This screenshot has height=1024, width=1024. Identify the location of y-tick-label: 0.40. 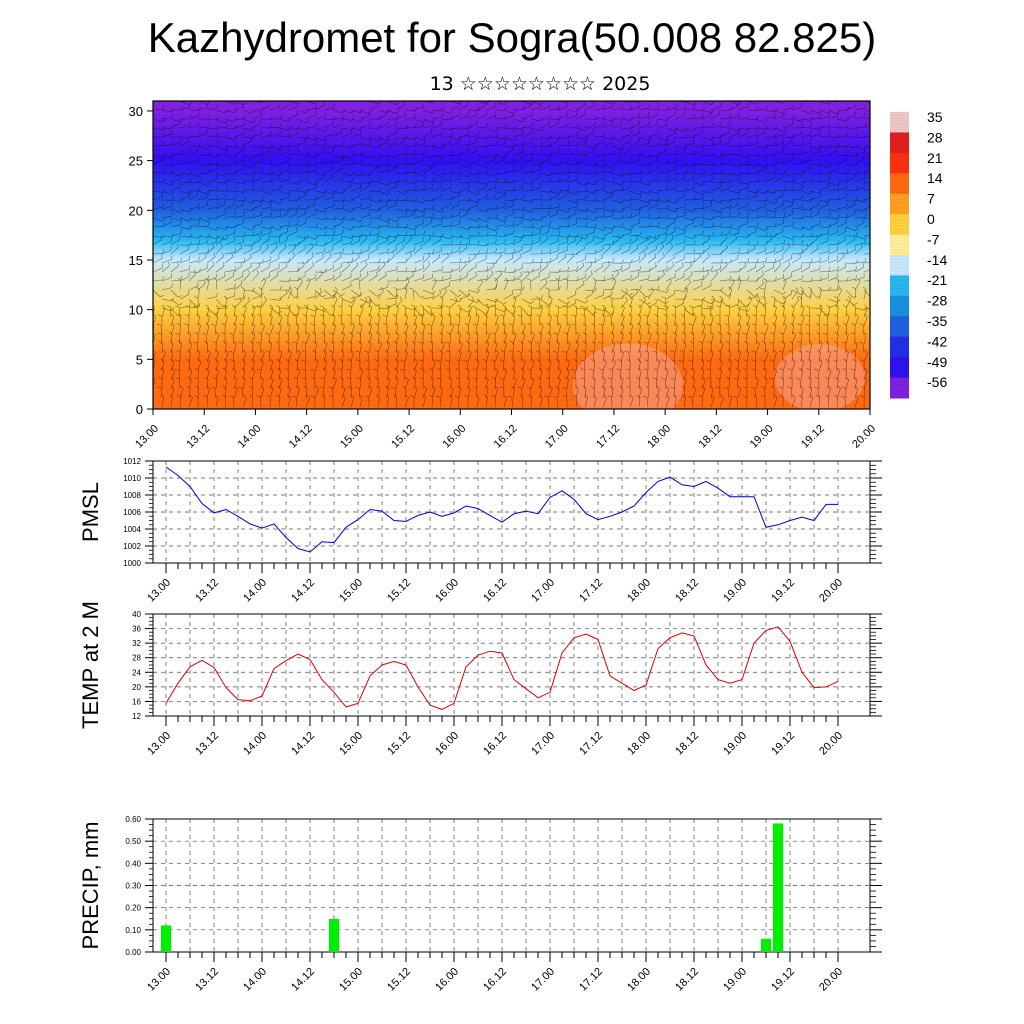
(133, 863).